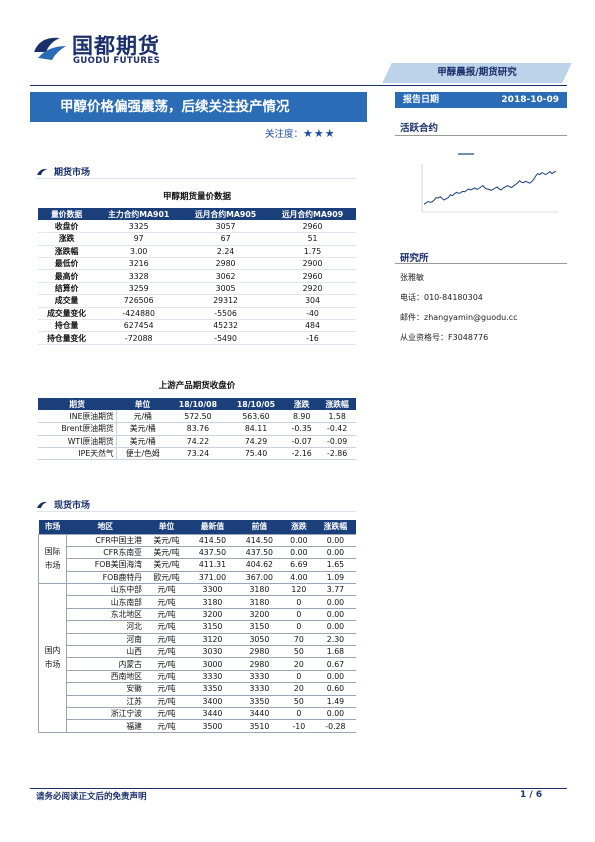 The width and height of the screenshot is (595, 842). Describe the element at coordinates (139, 264) in the screenshot. I see `cell-value: 3216` at that location.